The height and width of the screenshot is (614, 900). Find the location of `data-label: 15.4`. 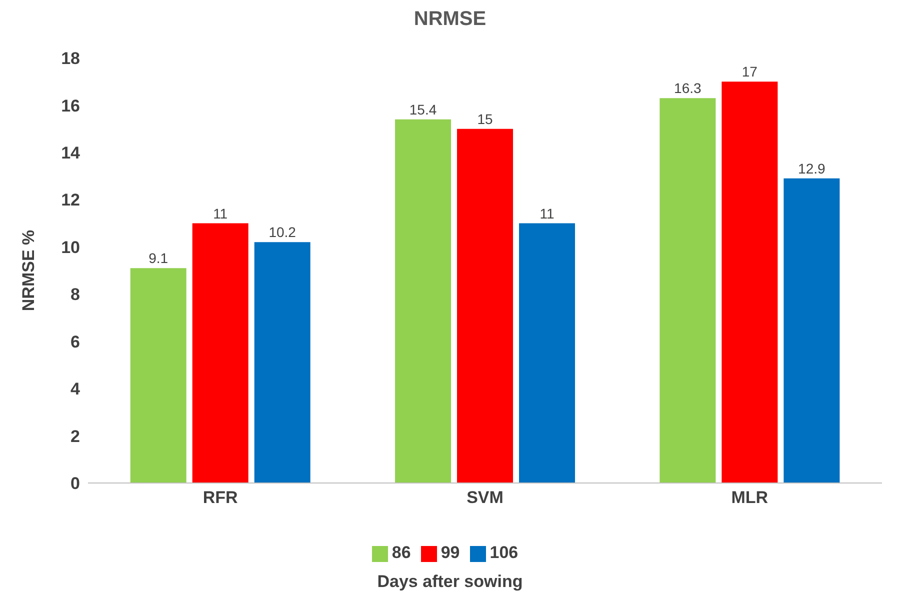

data-label: 15.4 is located at coordinates (423, 109).